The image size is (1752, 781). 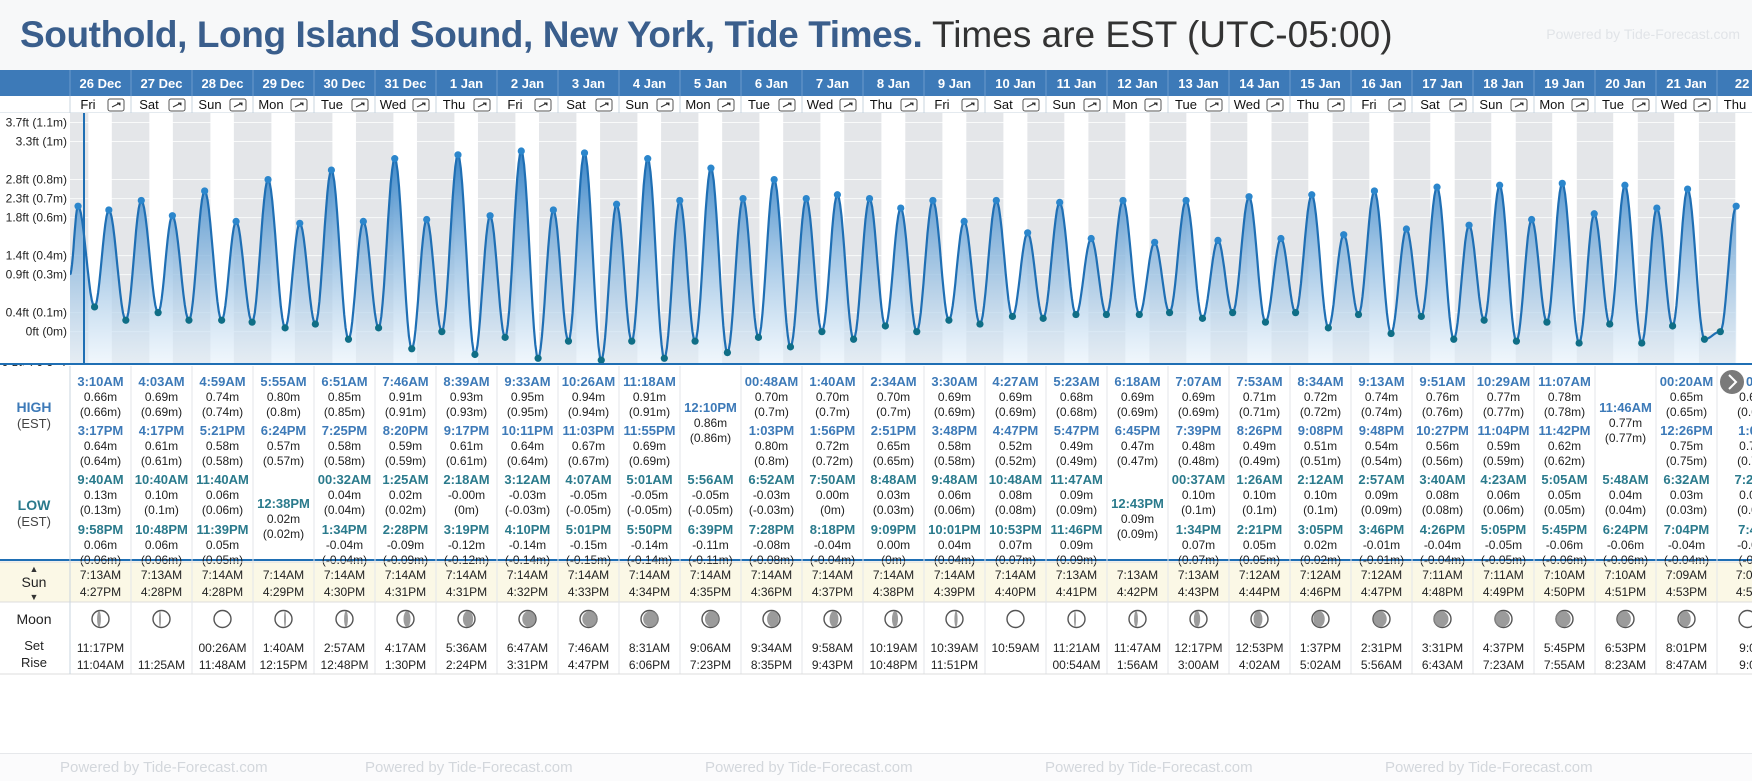 I want to click on sunrise-time: 7:09AM, so click(x=1686, y=575).